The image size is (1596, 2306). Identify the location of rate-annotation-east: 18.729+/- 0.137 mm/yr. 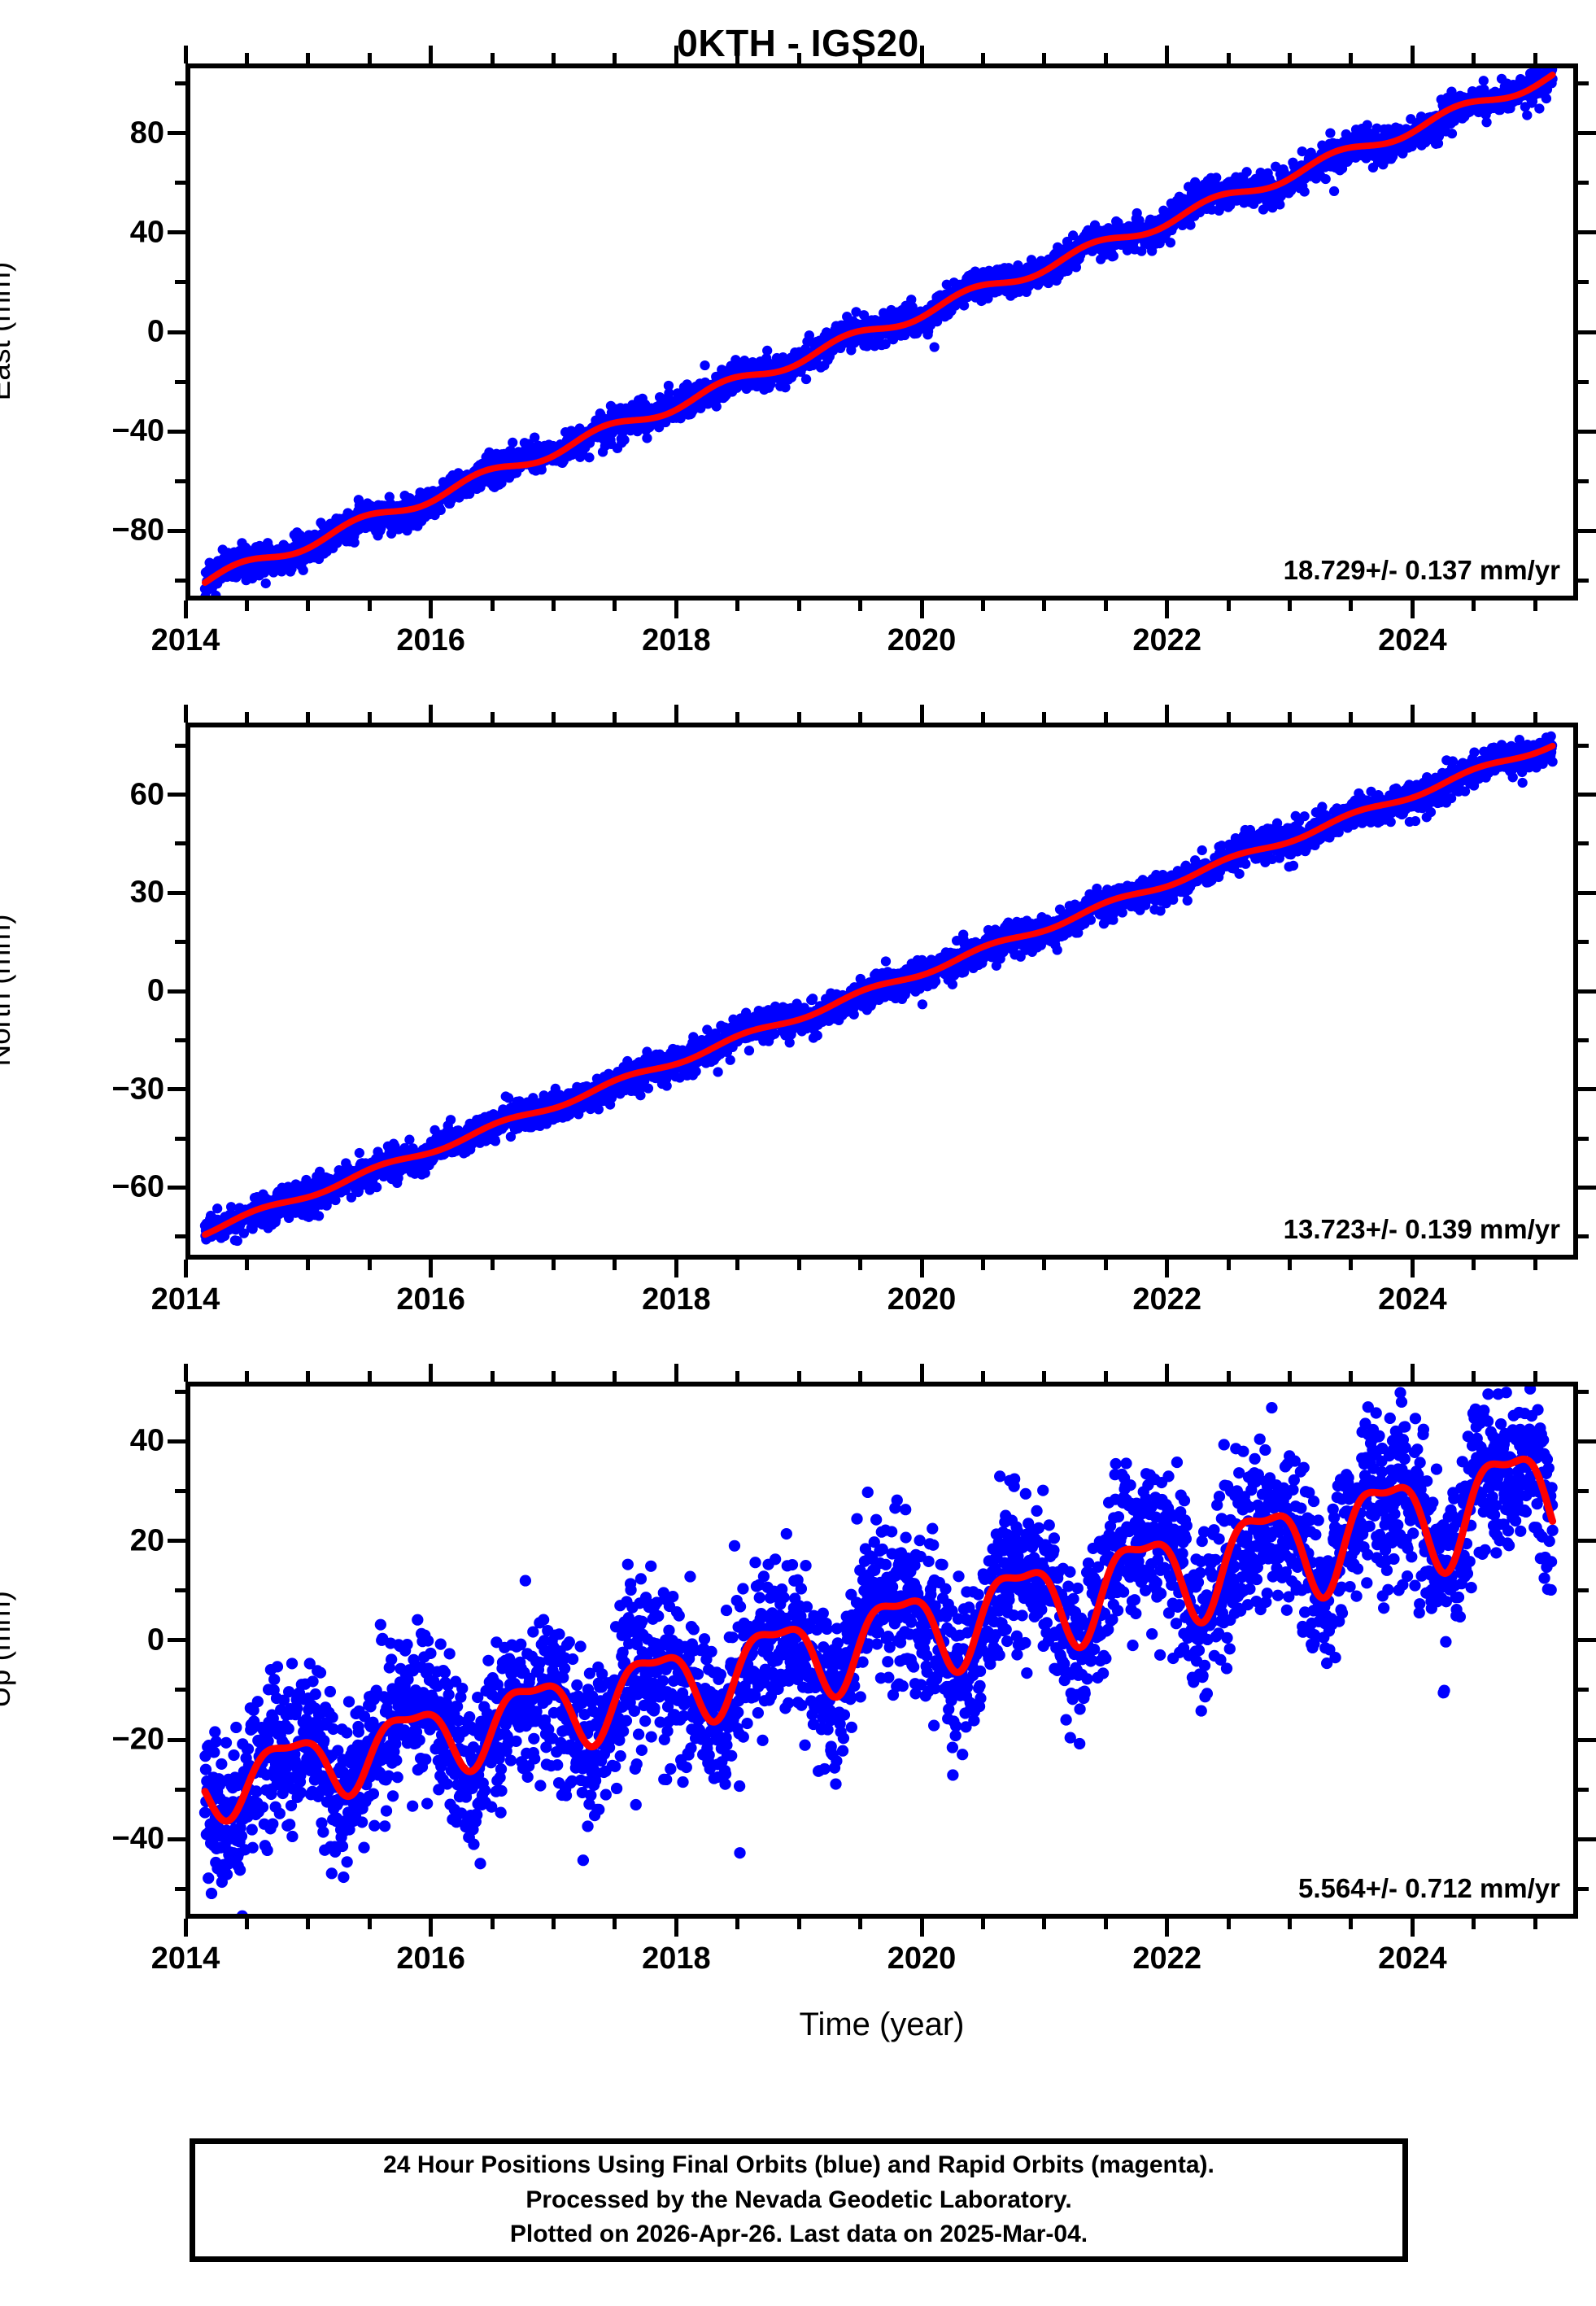
(1421, 570).